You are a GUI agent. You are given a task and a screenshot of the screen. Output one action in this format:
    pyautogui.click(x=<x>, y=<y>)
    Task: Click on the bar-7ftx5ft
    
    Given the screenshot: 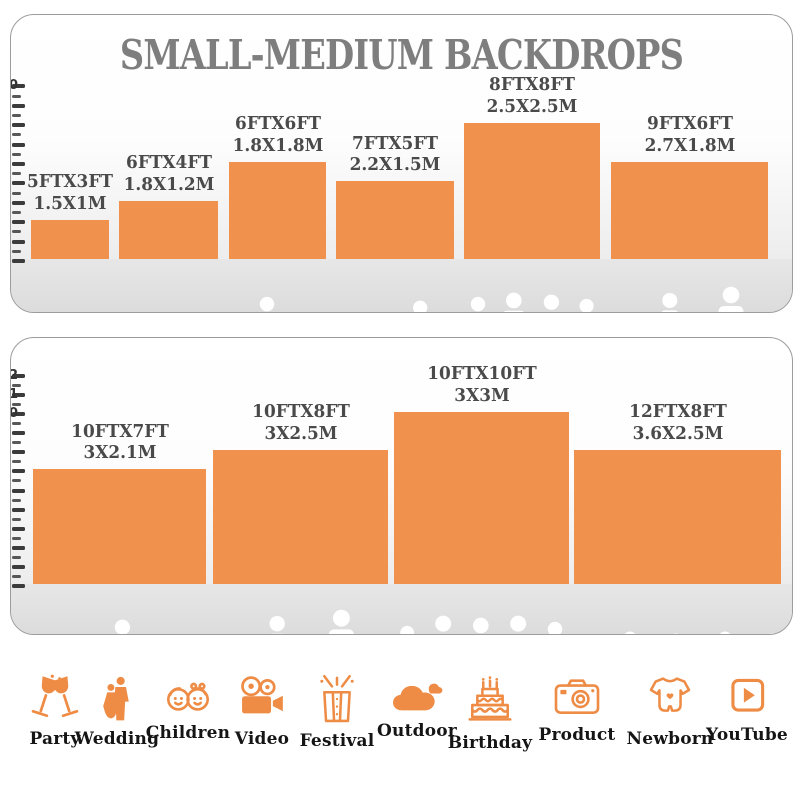 What is the action you would take?
    pyautogui.click(x=395, y=220)
    